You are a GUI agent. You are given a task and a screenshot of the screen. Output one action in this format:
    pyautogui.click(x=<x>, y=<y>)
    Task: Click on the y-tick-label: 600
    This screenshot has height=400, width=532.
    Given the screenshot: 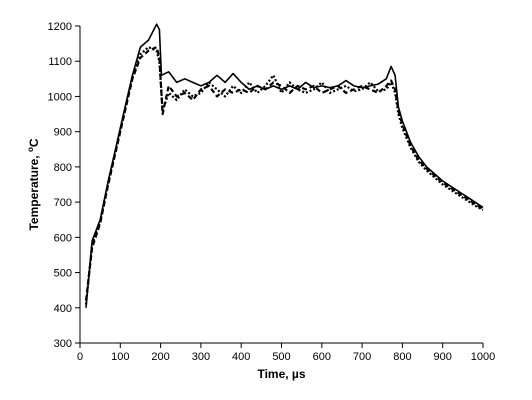 What is the action you would take?
    pyautogui.click(x=63, y=238)
    